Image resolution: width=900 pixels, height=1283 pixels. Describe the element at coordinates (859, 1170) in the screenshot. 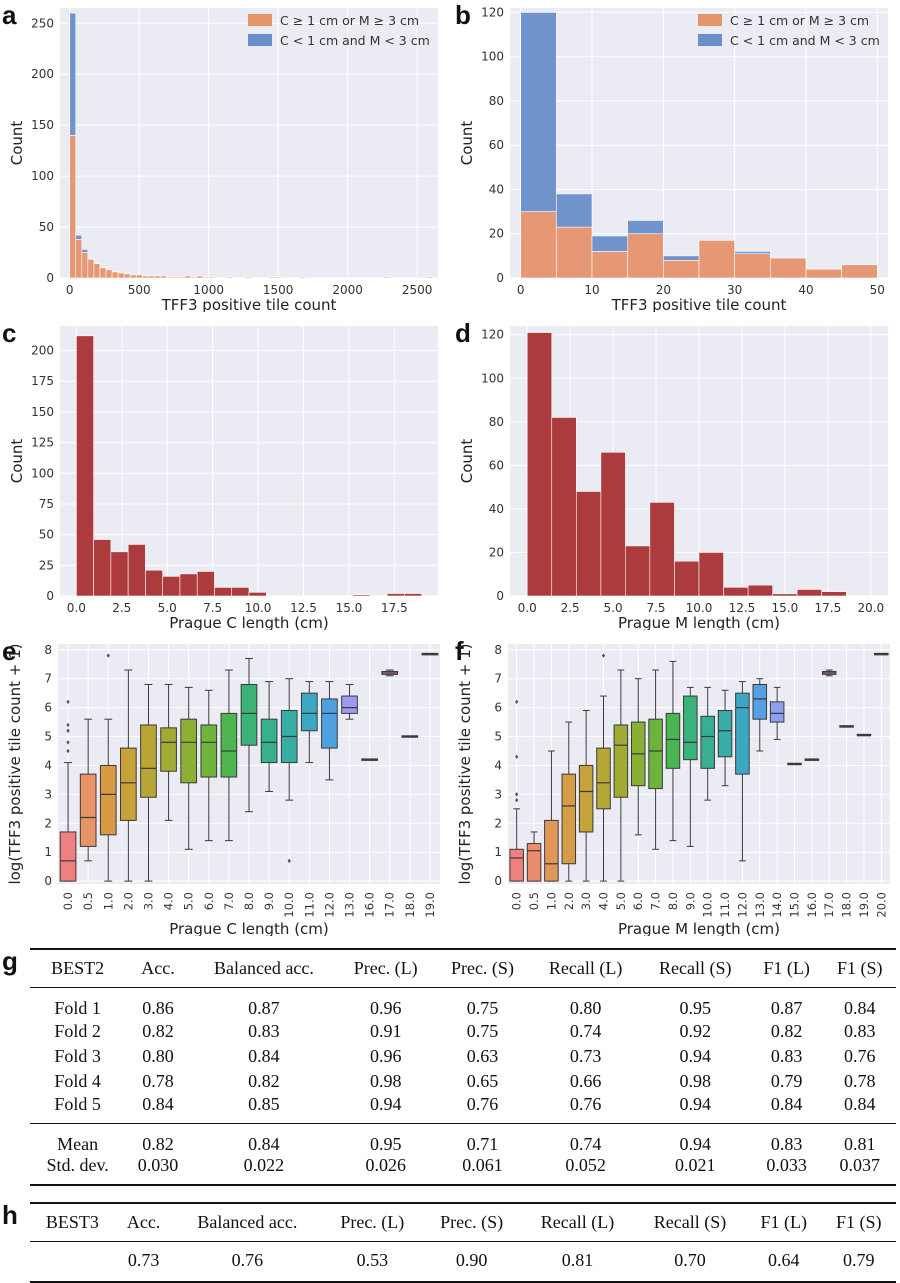

I see `table-cell: 0.037` at that location.